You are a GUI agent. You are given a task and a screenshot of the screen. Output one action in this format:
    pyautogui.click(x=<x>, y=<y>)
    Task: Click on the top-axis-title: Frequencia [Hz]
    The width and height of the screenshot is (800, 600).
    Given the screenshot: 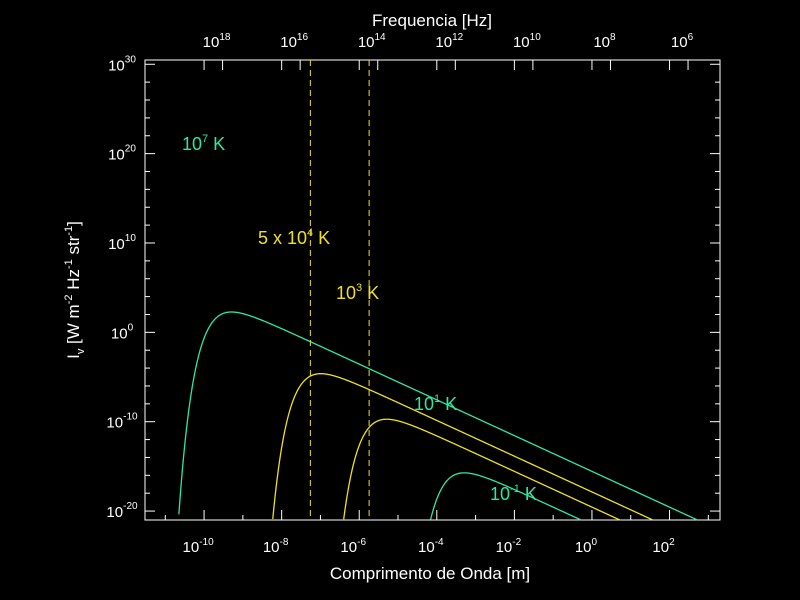 What is the action you would take?
    pyautogui.click(x=432, y=20)
    